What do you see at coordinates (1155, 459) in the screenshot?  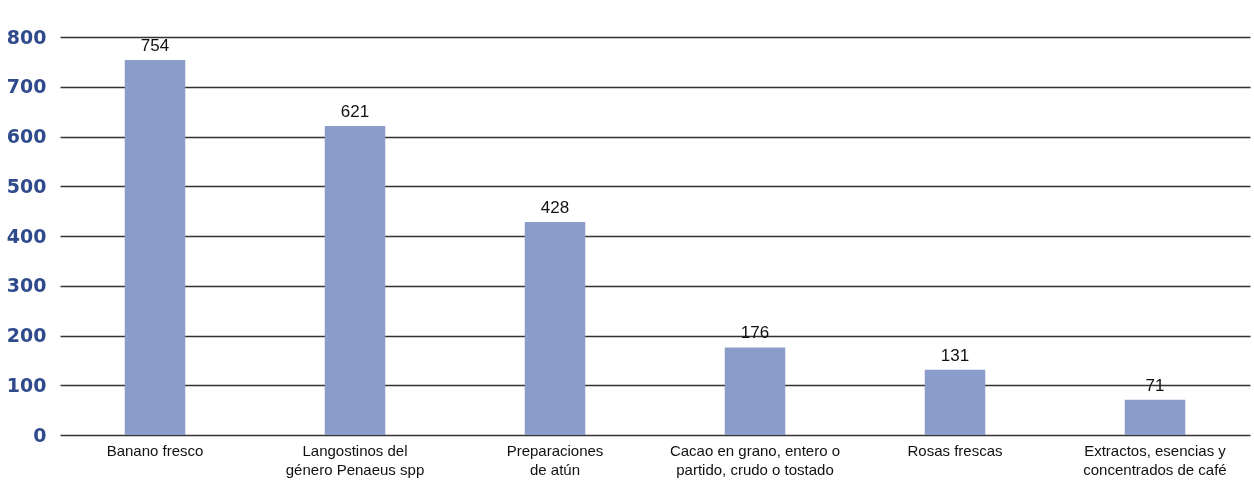 I see `x-tick-label: Extractos, esencias y concentrados de café` at bounding box center [1155, 459].